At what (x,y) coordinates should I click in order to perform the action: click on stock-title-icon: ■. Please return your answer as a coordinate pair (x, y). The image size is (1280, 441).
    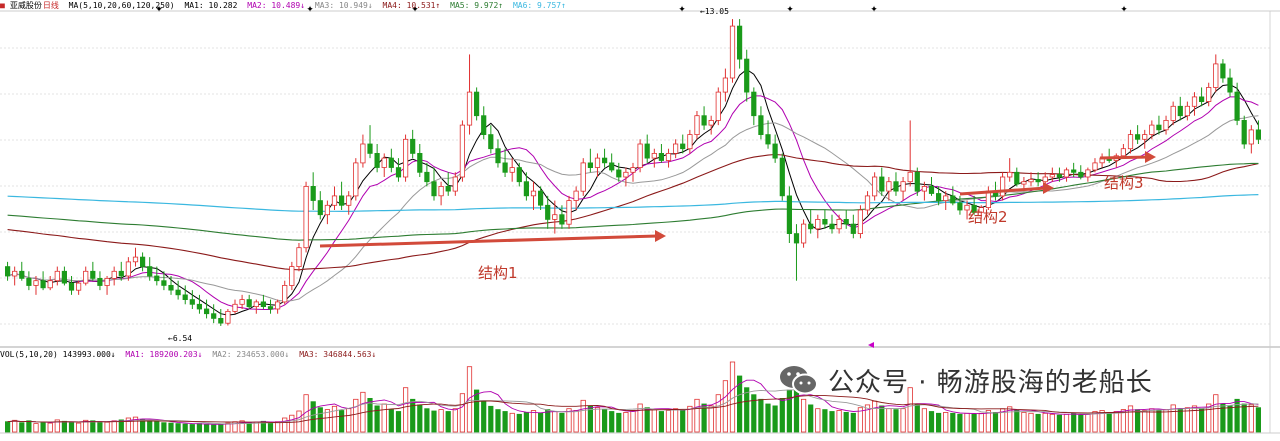
    Looking at the image, I should click on (2, 5).